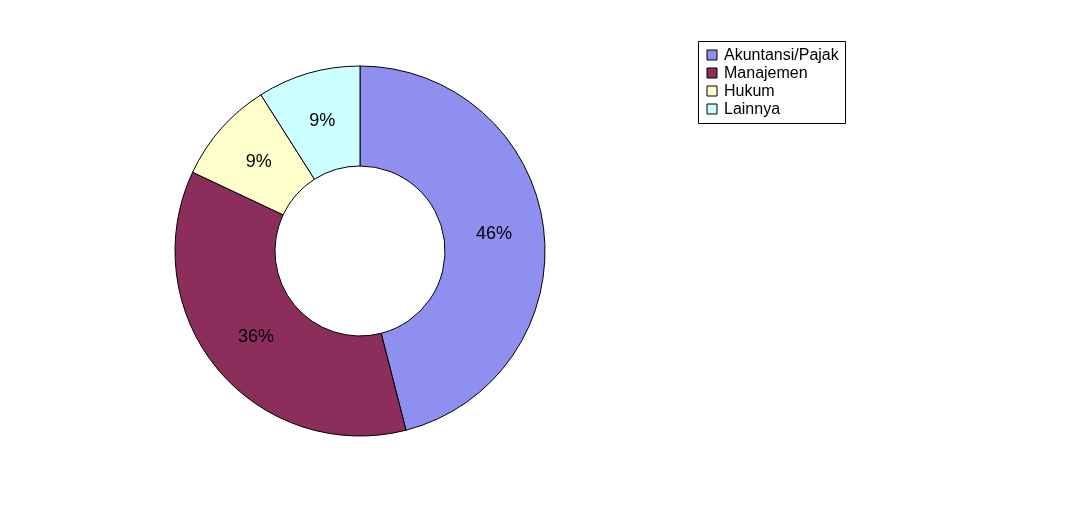 The width and height of the screenshot is (1086, 519). What do you see at coordinates (766, 72) in the screenshot?
I see `legend-label: Manajemen` at bounding box center [766, 72].